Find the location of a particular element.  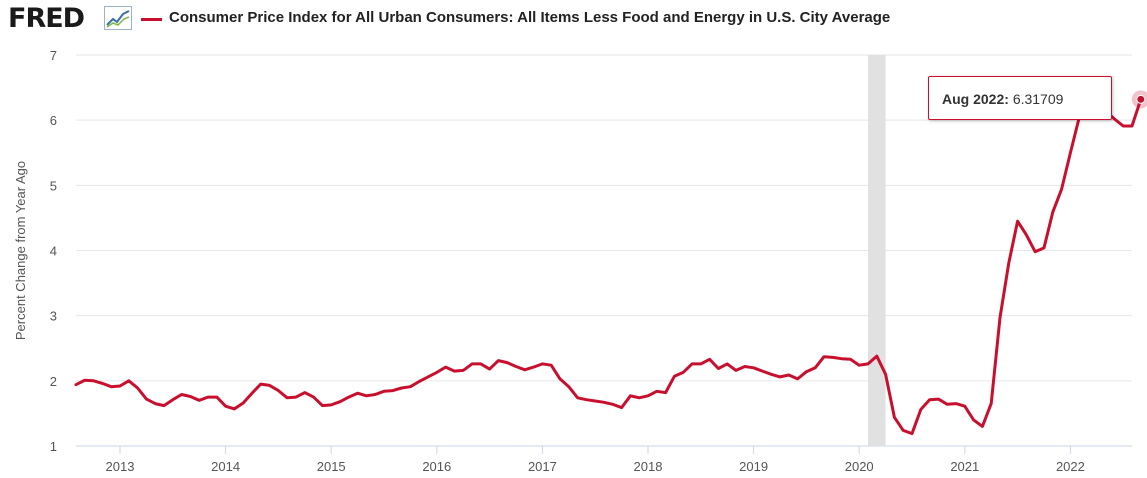

y-tick-label: 3 is located at coordinates (53, 316).